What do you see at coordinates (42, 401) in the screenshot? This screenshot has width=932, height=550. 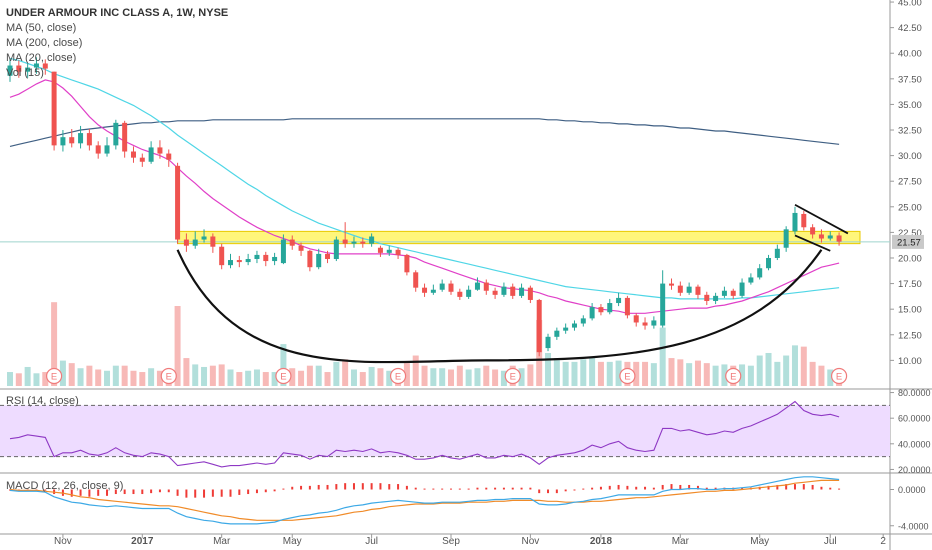 I see `rsi-pane-label: RSI (14, close)` at bounding box center [42, 401].